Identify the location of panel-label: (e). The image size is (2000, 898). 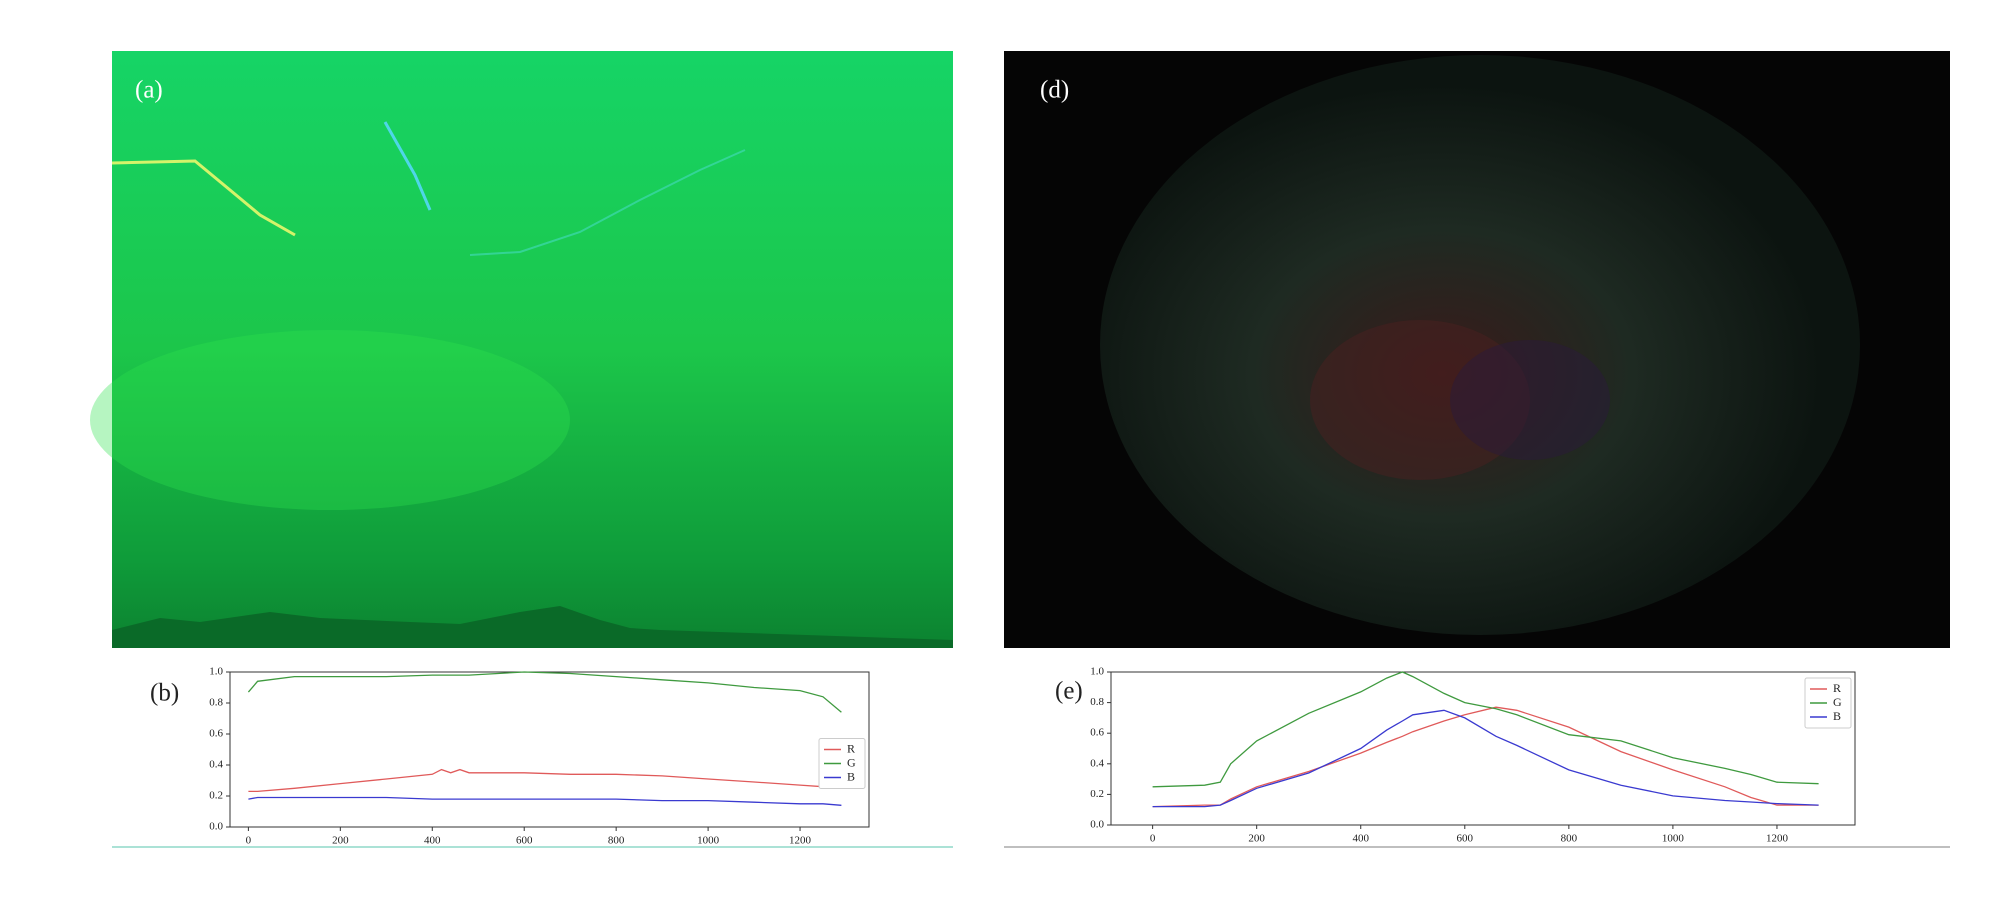
(1069, 691).